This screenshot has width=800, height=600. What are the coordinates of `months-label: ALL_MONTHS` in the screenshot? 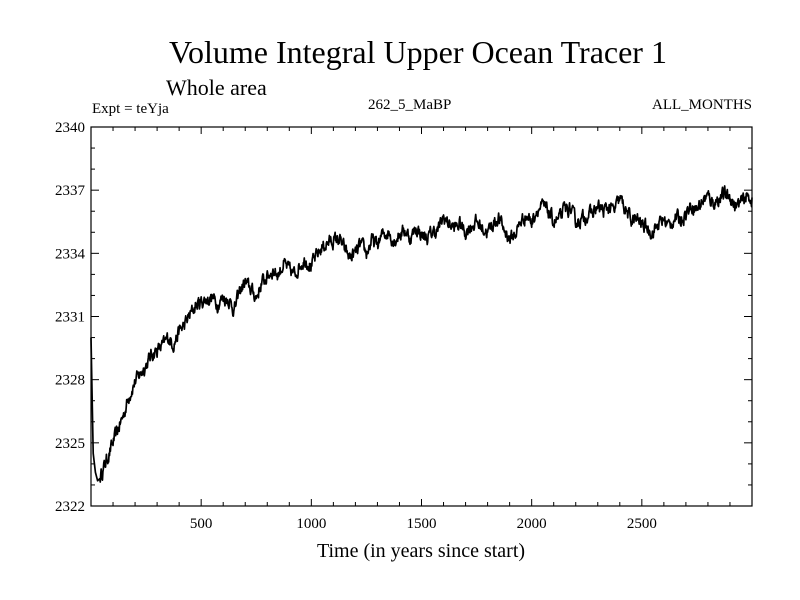 It's located at (702, 105).